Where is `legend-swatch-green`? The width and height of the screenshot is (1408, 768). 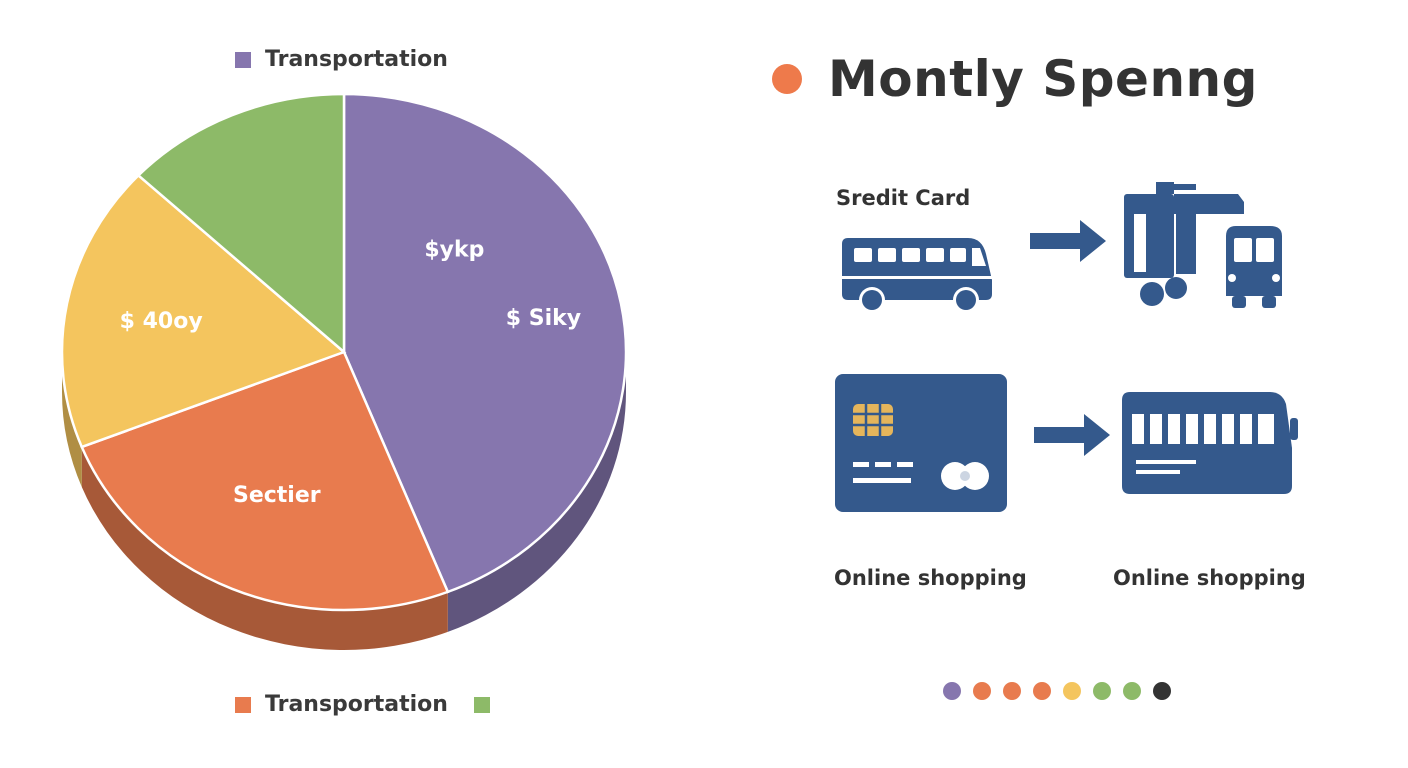 legend-swatch-green is located at coordinates (481, 704).